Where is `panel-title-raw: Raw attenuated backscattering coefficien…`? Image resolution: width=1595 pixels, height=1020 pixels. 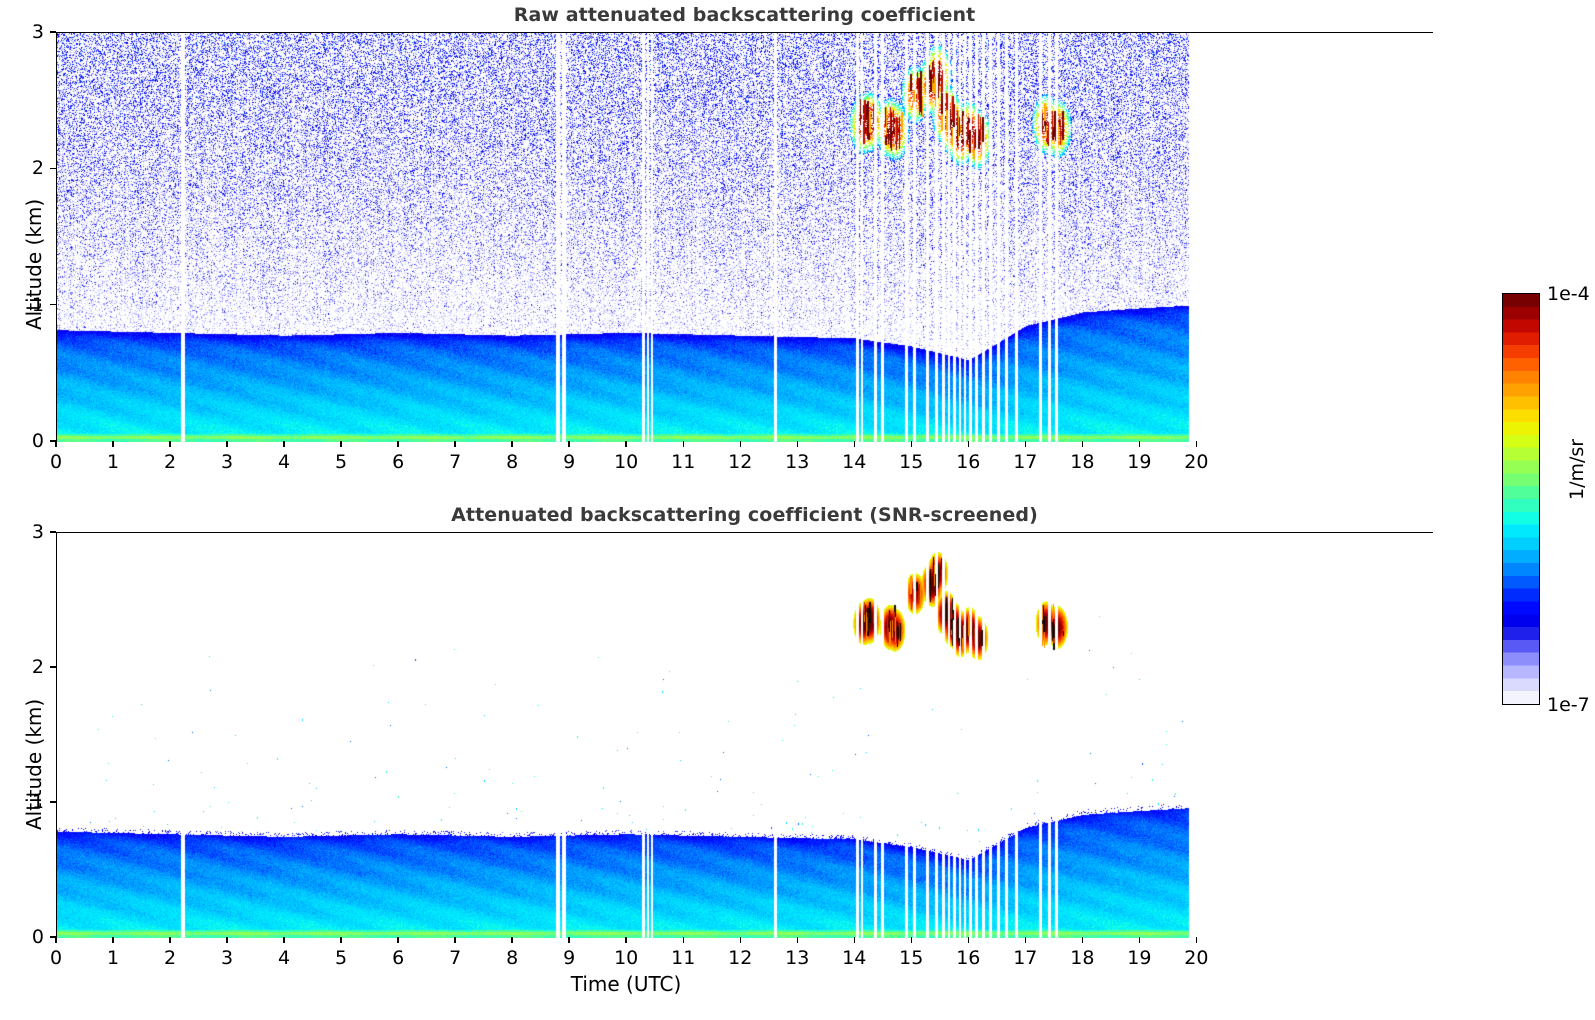 panel-title-raw: Raw attenuated backscattering coefficien… is located at coordinates (744, 15).